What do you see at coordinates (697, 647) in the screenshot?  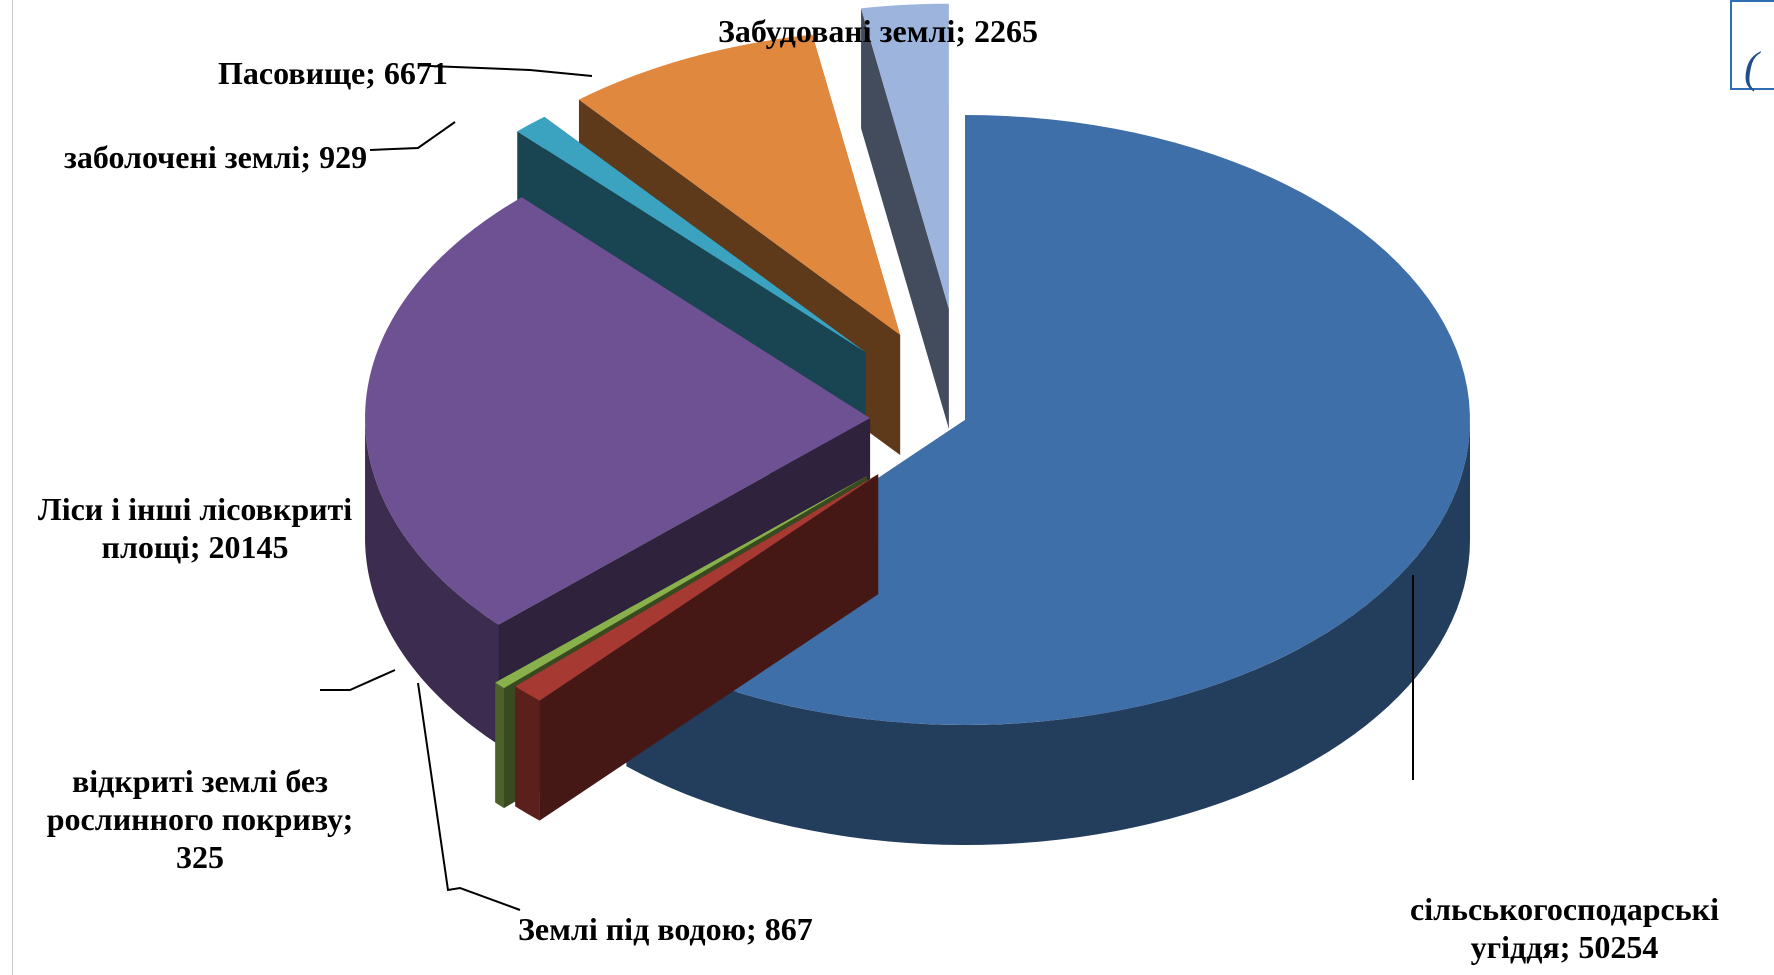 I see `pie-slice-water` at bounding box center [697, 647].